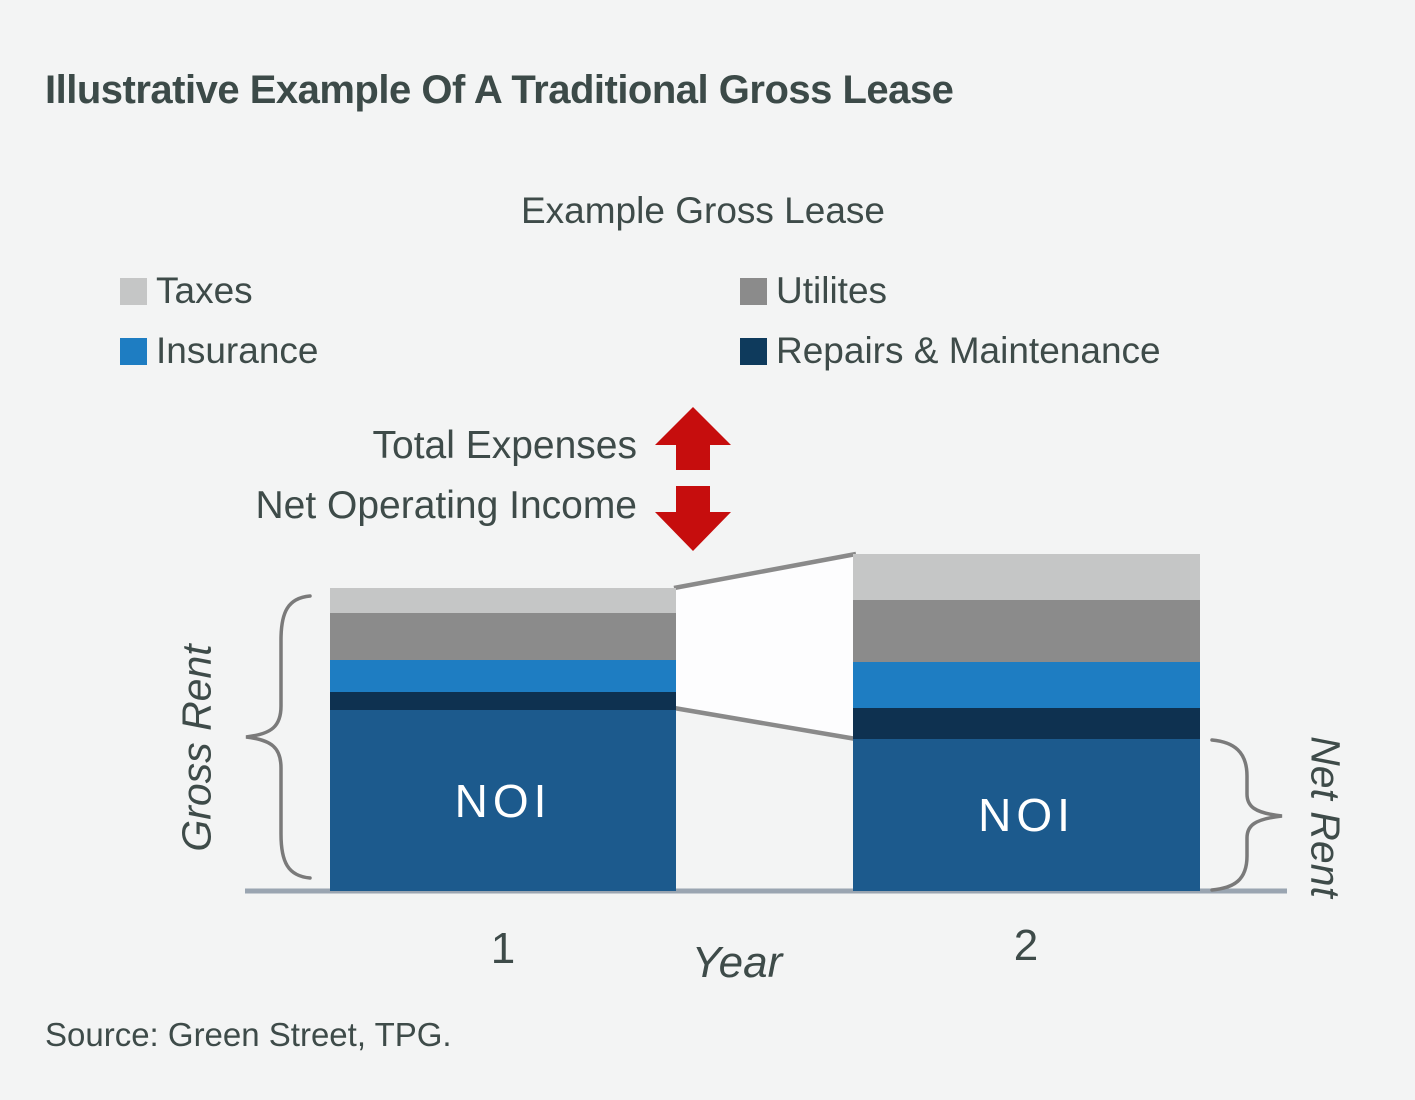 The height and width of the screenshot is (1100, 1415). What do you see at coordinates (1325, 817) in the screenshot?
I see `net-rent-label: Net Rent` at bounding box center [1325, 817].